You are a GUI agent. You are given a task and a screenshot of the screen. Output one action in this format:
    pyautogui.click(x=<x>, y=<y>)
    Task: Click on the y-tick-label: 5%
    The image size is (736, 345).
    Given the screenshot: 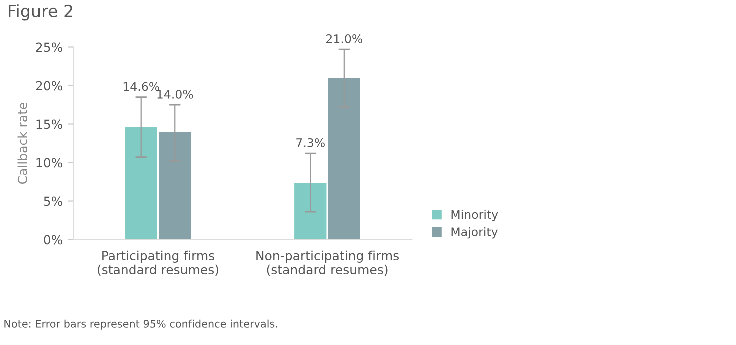 What is the action you would take?
    pyautogui.click(x=53, y=201)
    